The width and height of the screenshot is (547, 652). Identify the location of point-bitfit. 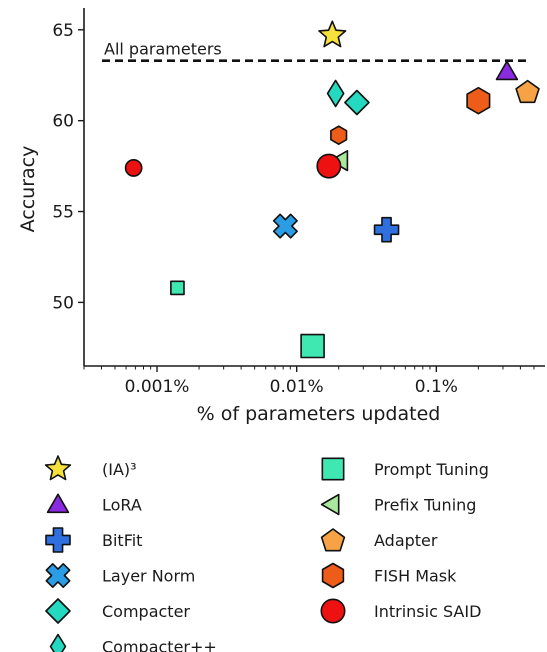
(386, 229).